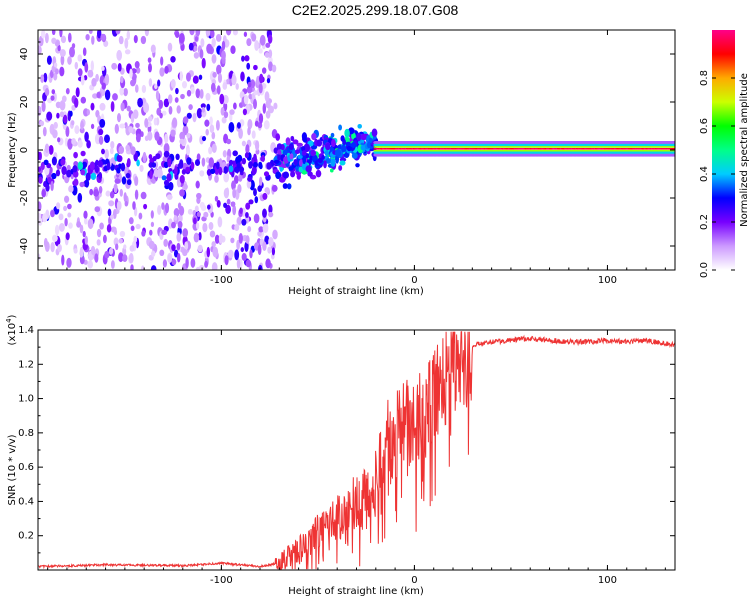 The height and width of the screenshot is (605, 750). What do you see at coordinates (673, 155) in the screenshot?
I see `spectrogram-cell-carrier` at bounding box center [673, 155].